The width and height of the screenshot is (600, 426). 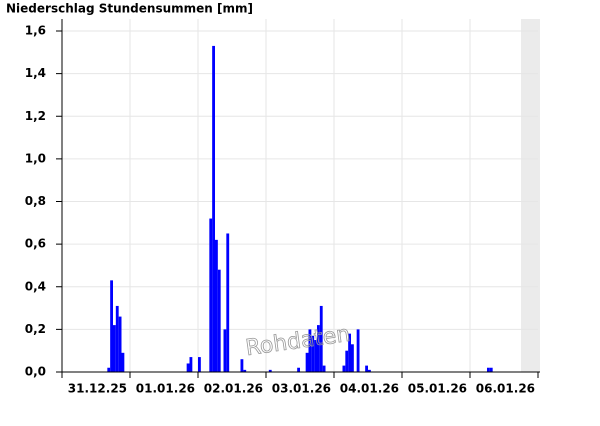 What do you see at coordinates (298, 341) in the screenshot?
I see `watermark: Rohdaten` at bounding box center [298, 341].